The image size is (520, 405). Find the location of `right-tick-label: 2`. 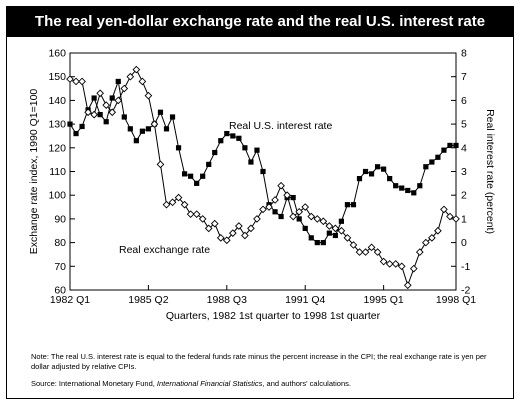

right-tick-label: 2 is located at coordinates (464, 196).